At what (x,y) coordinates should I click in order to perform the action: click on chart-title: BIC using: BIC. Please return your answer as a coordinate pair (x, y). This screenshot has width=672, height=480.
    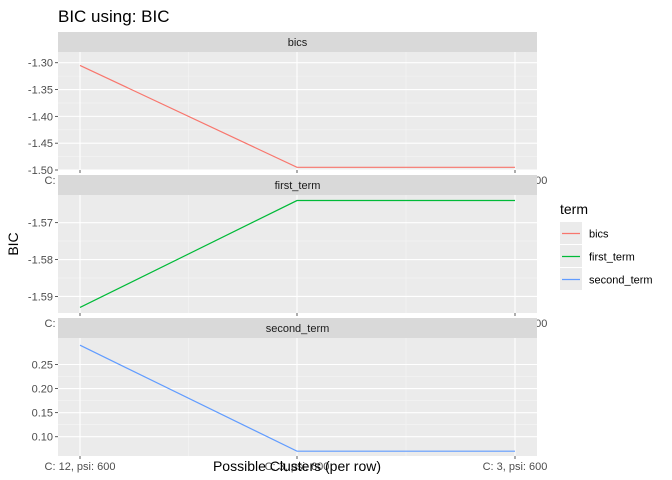
    Looking at the image, I should click on (114, 16).